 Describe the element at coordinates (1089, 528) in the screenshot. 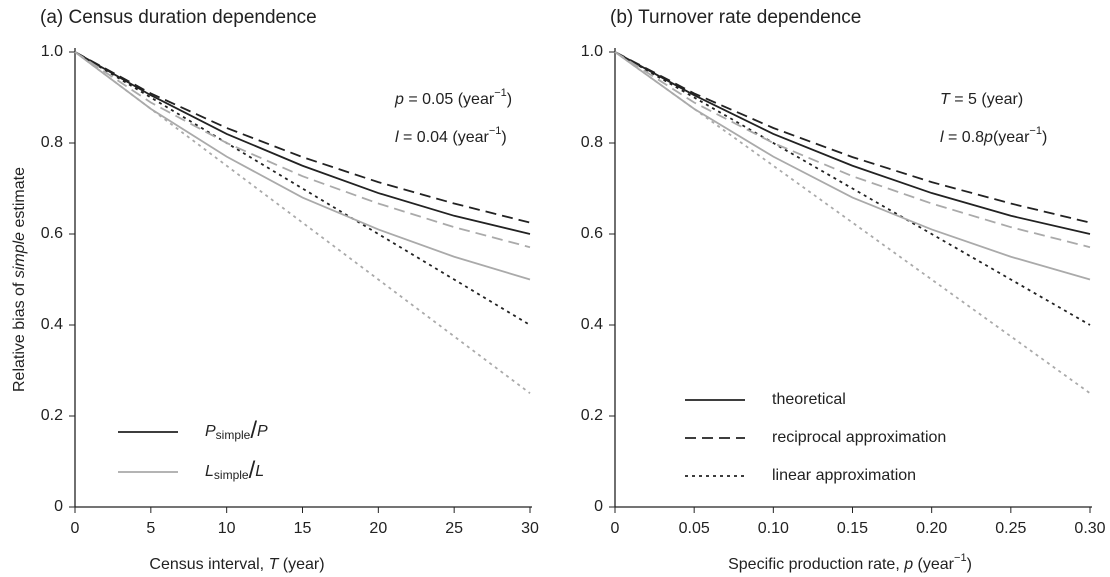

I see `x-tick-label: 0.30` at that location.